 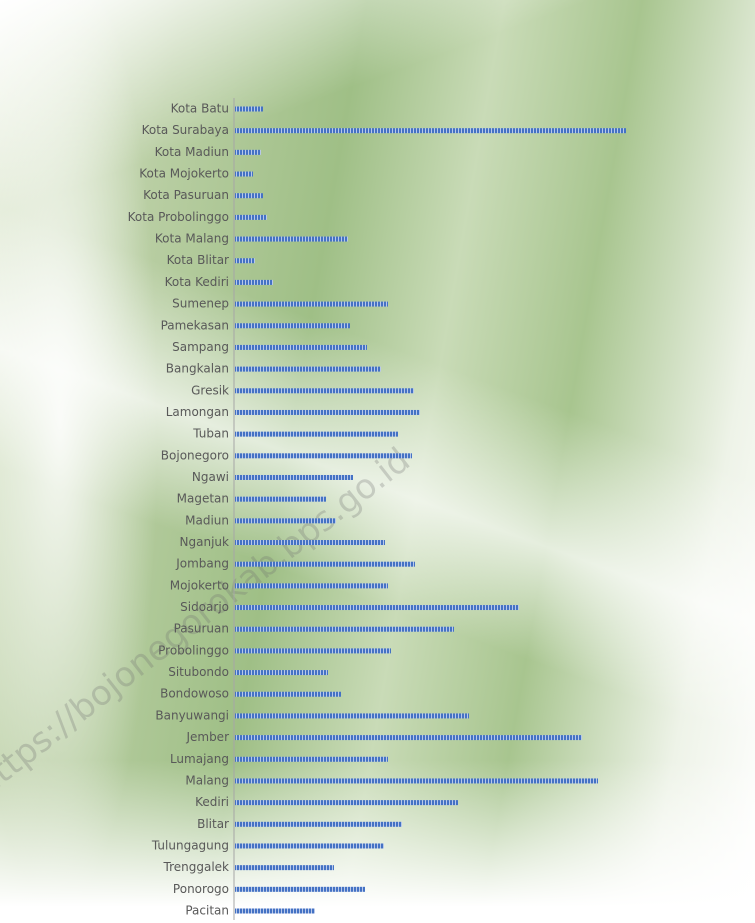 What do you see at coordinates (193, 650) in the screenshot?
I see `y-tick-label: Probolinggo` at bounding box center [193, 650].